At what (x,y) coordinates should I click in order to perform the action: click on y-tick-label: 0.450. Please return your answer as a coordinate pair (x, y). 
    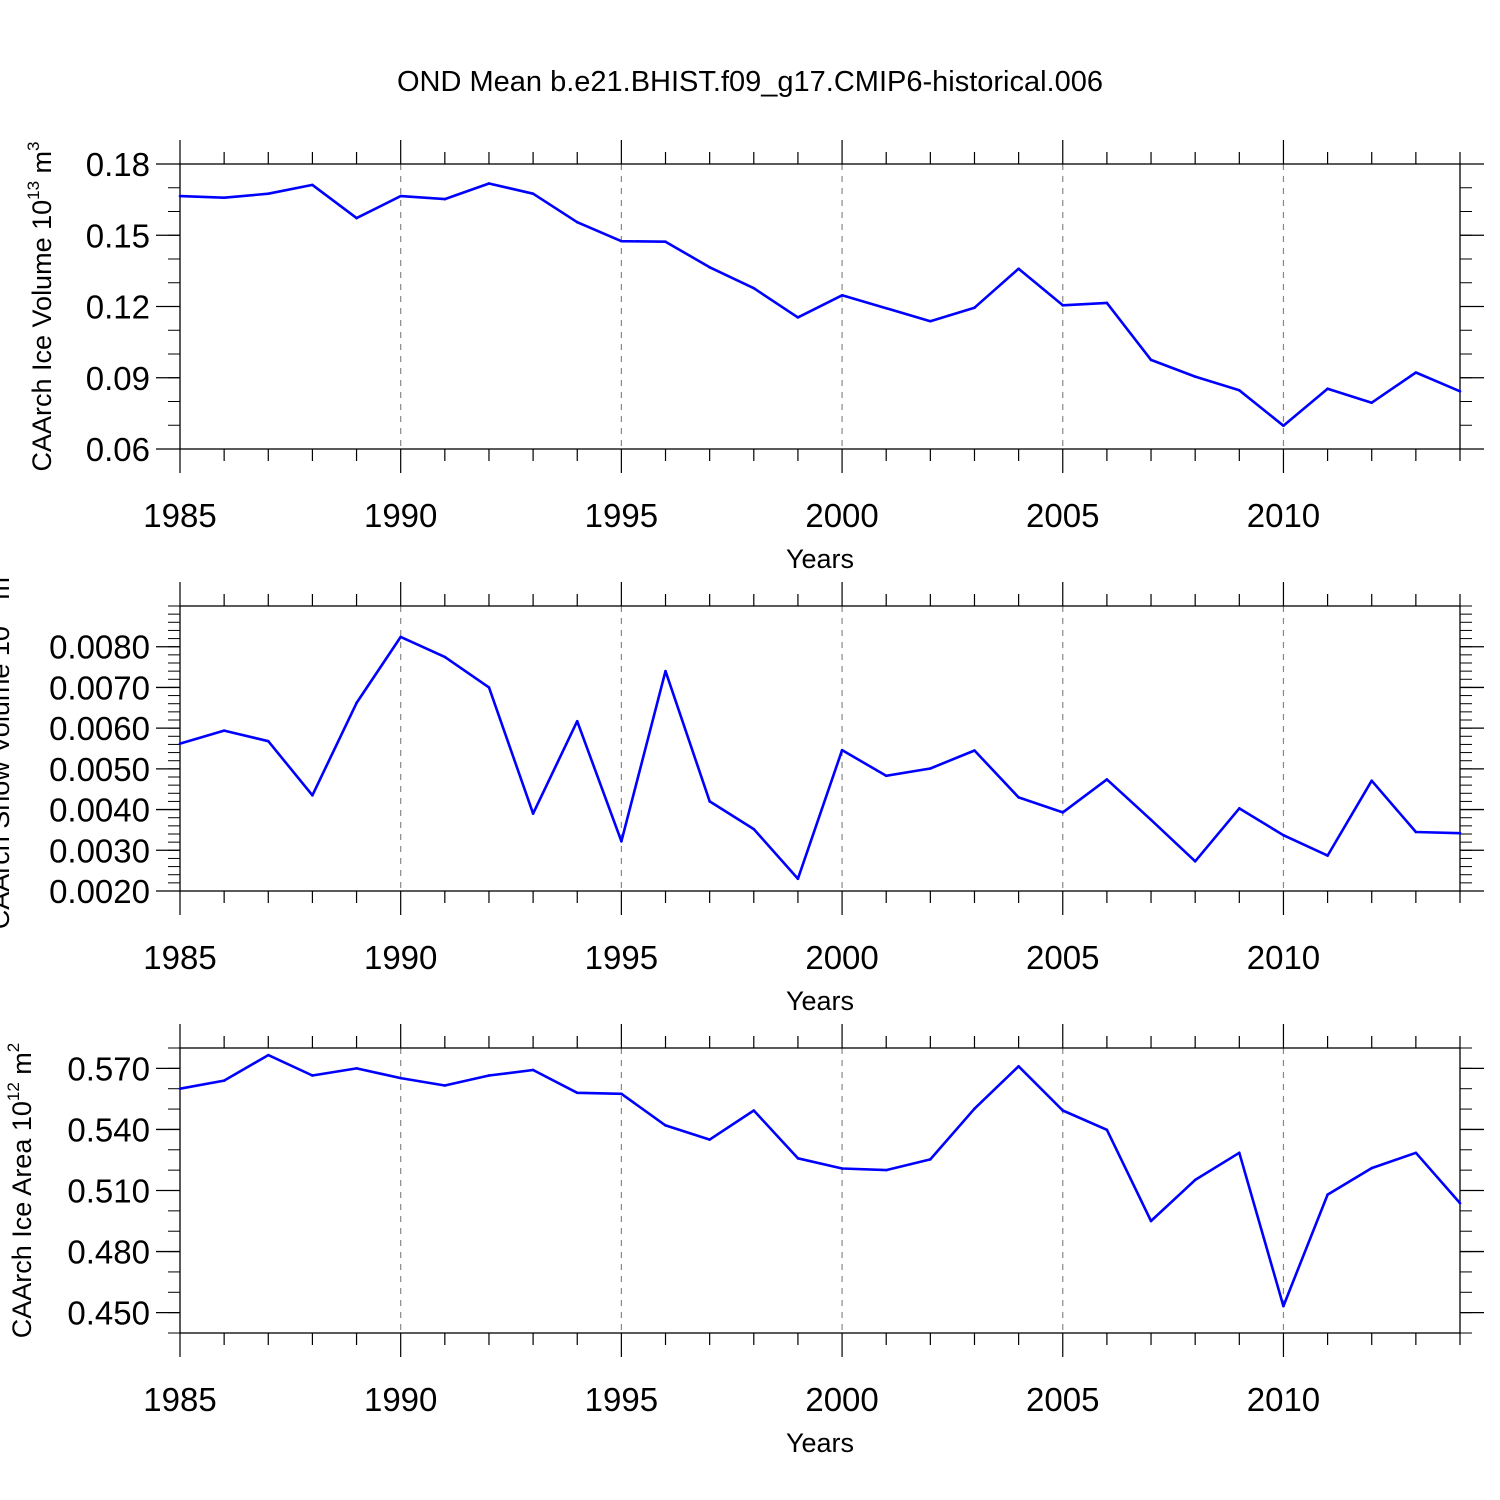
    Looking at the image, I should click on (108, 1313).